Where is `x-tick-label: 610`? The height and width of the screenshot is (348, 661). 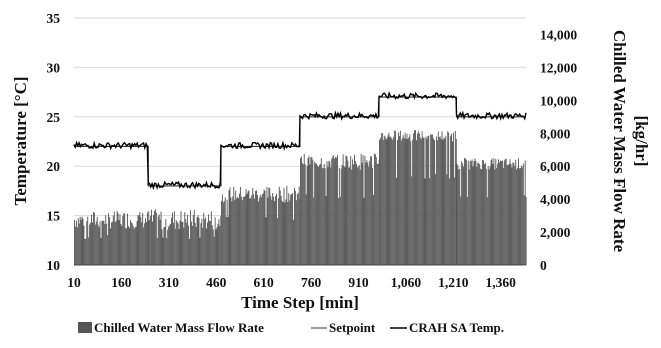 x-tick-label: 610 is located at coordinates (264, 282).